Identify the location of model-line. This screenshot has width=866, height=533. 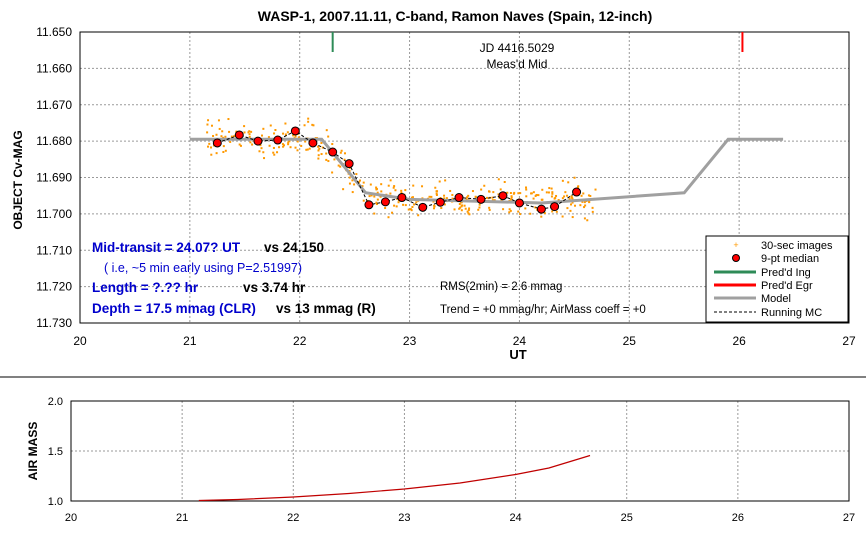
(486, 171).